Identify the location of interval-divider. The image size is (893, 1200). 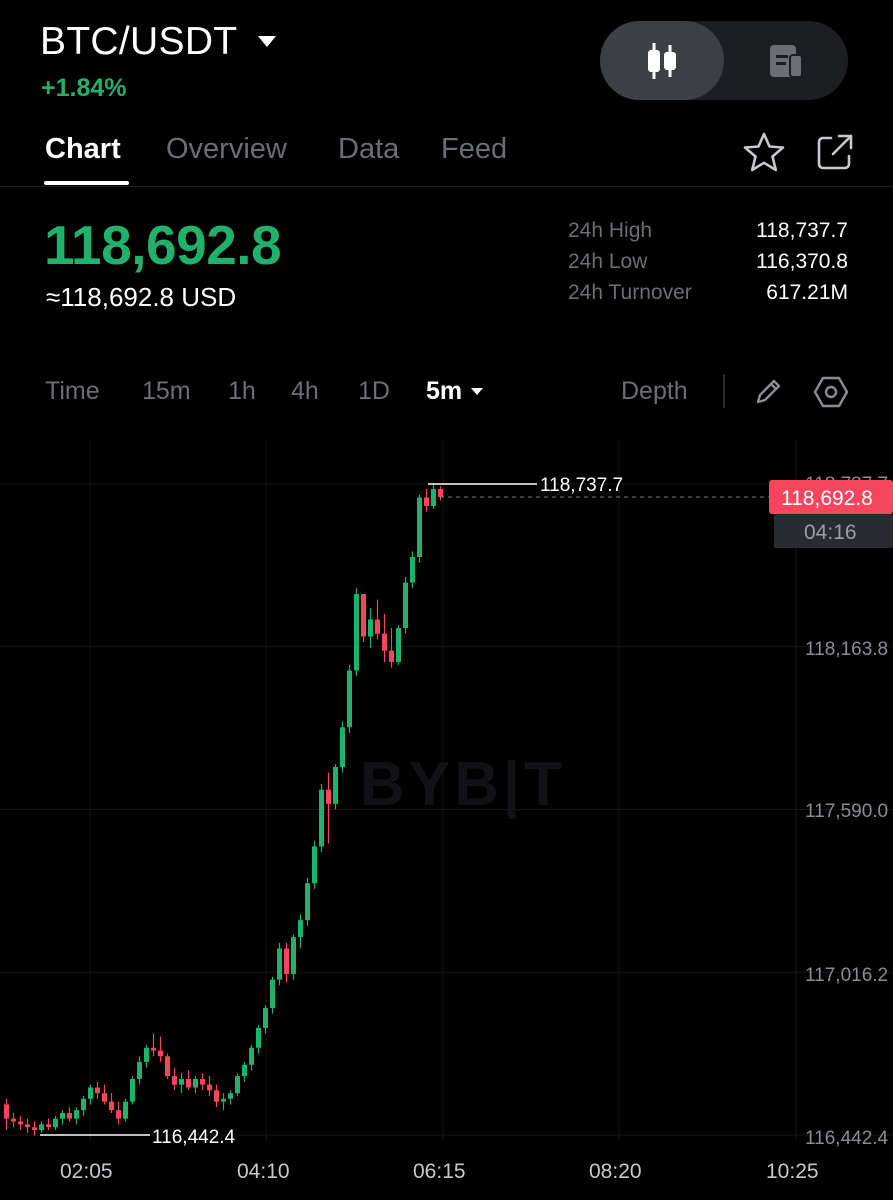
(724, 391).